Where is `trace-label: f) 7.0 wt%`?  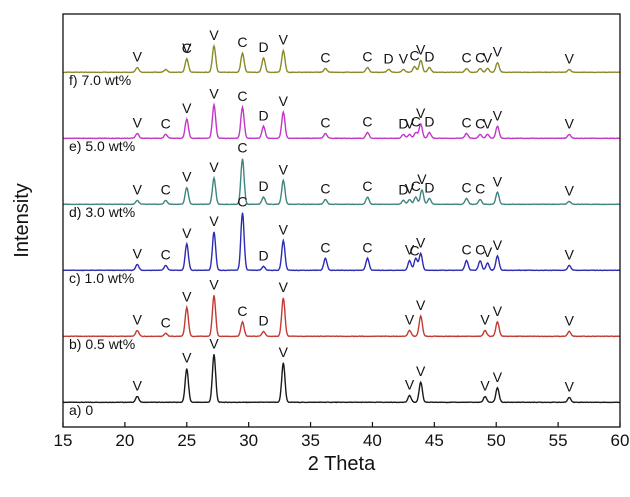
trace-label: f) 7.0 wt% is located at coordinates (100, 80).